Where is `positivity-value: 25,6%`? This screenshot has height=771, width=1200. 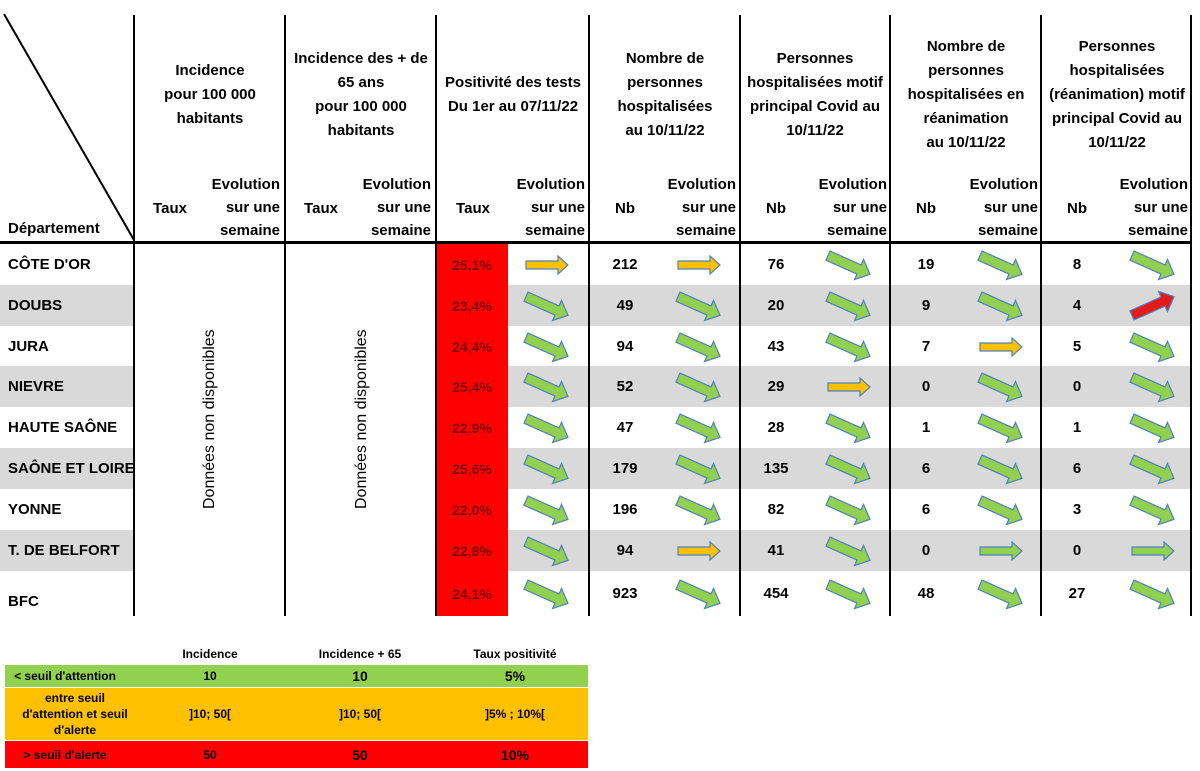
positivity-value: 25,6% is located at coordinates (472, 468).